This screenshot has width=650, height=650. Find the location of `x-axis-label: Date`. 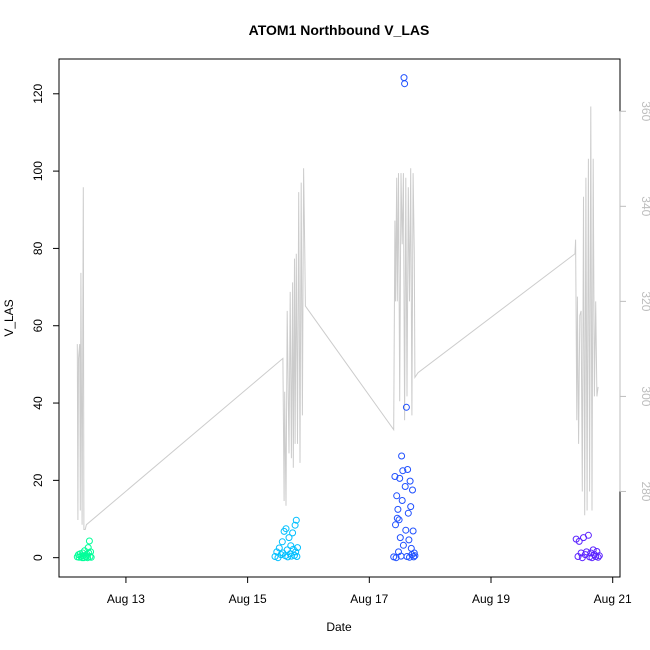

x-axis-label: Date is located at coordinates (339, 627).